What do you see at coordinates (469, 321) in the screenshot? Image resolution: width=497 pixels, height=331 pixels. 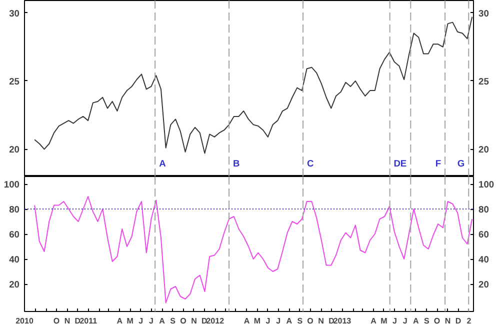 I see `x-tick-label: 2` at bounding box center [469, 321].